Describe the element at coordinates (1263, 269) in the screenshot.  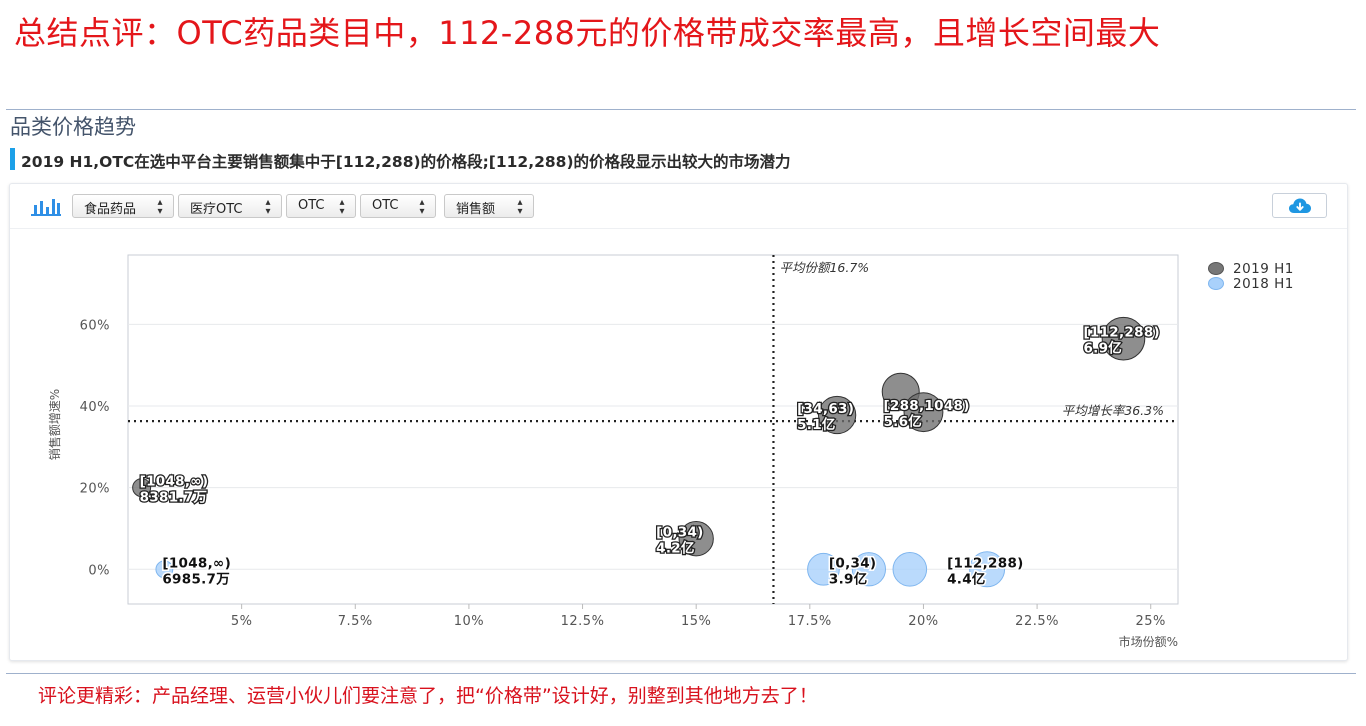
I see `legend-label: 2019 H1` at that location.